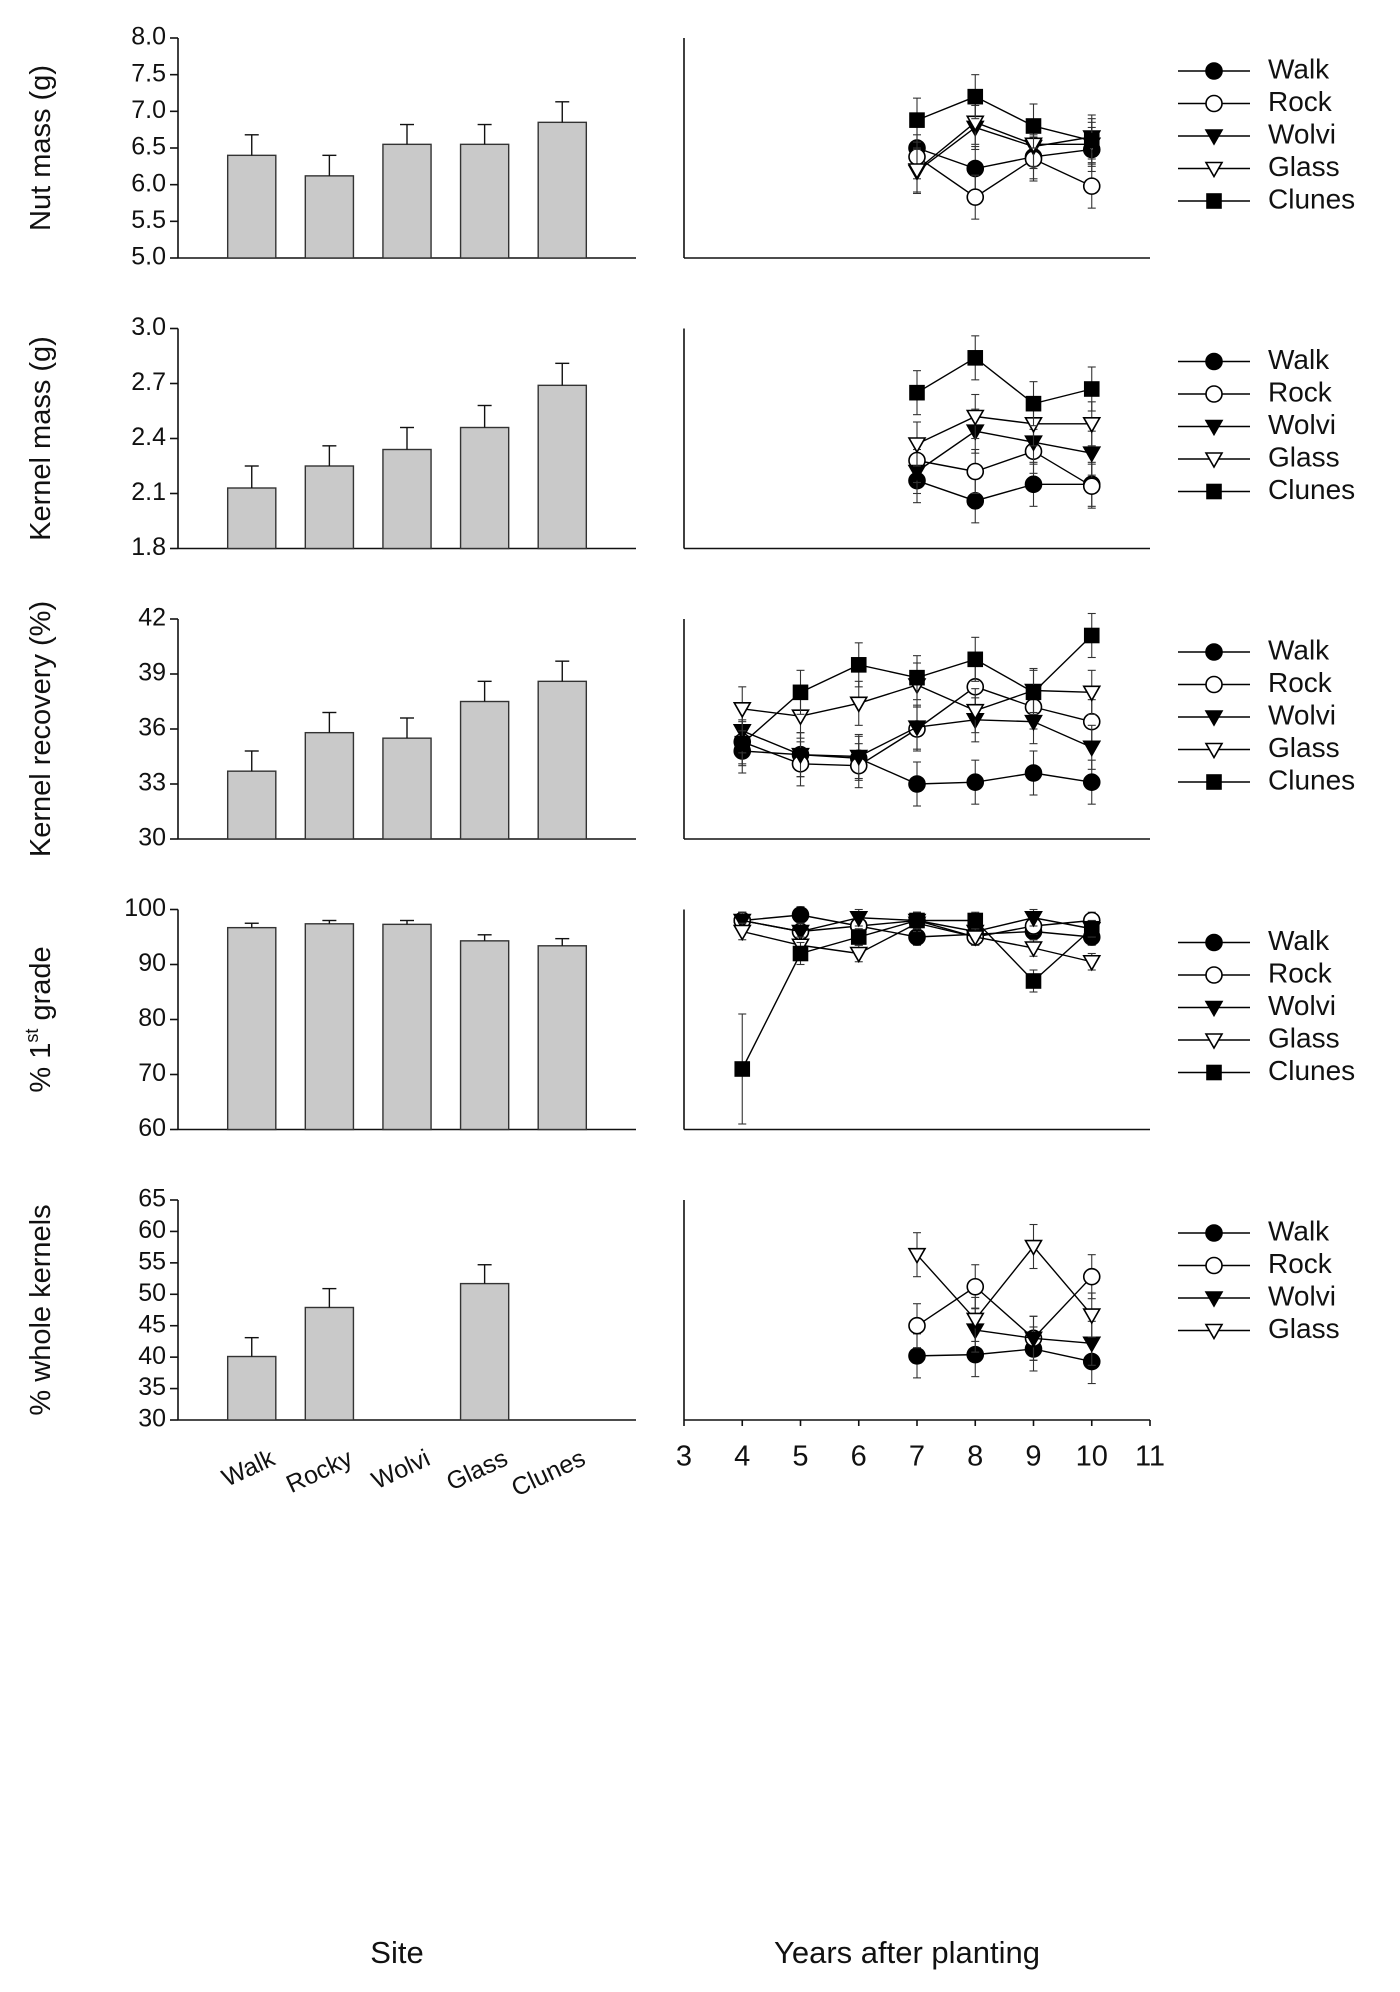 This screenshot has width=1400, height=1992. What do you see at coordinates (148, 257) in the screenshot?
I see `y-tick-label: 5.0` at bounding box center [148, 257].